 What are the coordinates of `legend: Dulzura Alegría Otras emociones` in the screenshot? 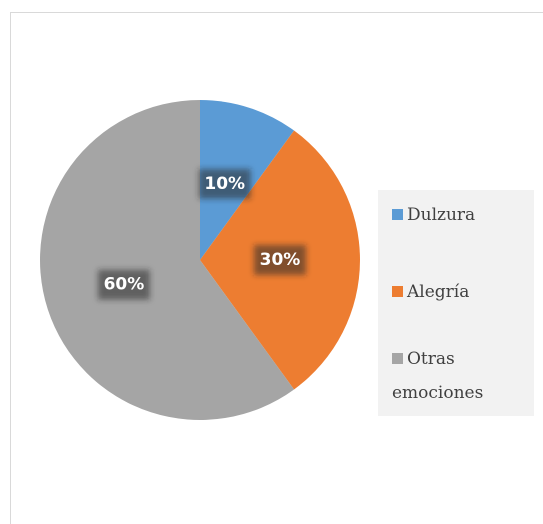 It's located at (456, 303).